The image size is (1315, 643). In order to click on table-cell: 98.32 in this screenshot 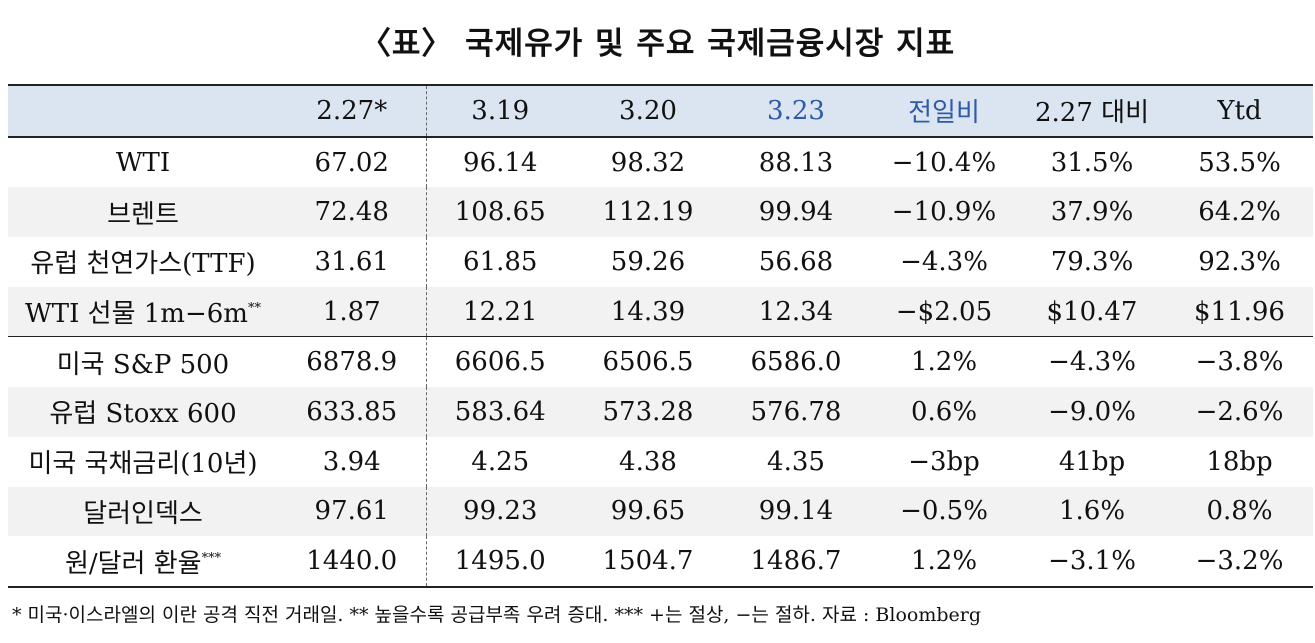, I will do `click(648, 162)`.